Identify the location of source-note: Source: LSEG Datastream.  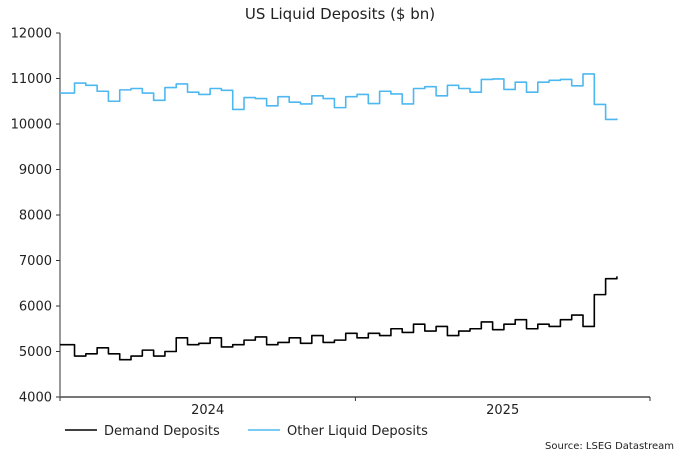
(609, 446).